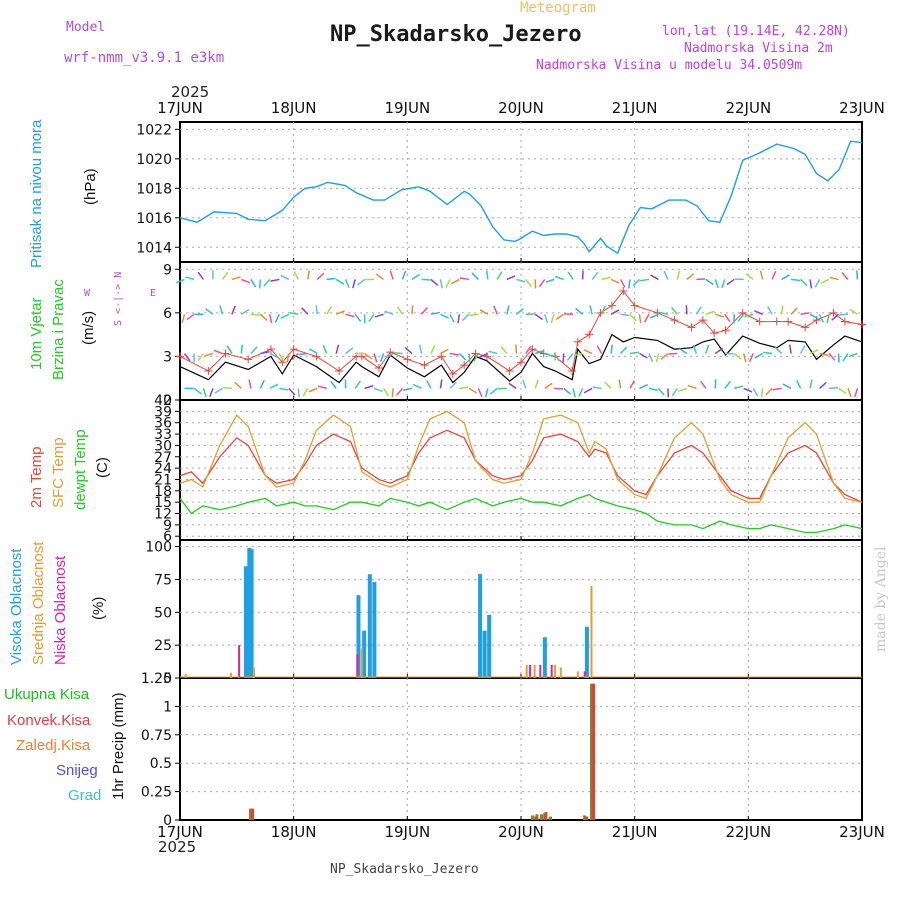  I want to click on y-tick-label: 1014, so click(154, 248).